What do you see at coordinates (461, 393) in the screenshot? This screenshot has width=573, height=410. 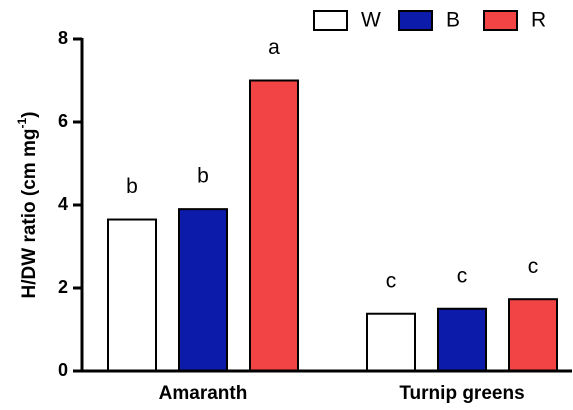 I see `x-tick-label: Turnip greens` at bounding box center [461, 393].